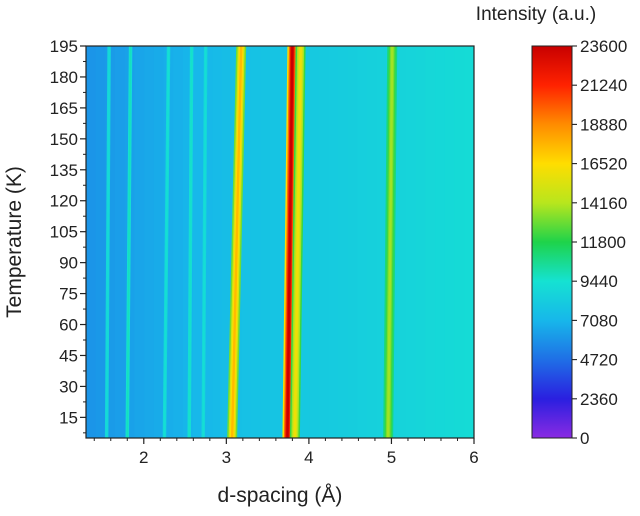 Image resolution: width=640 pixels, height=516 pixels. Describe the element at coordinates (603, 46) in the screenshot. I see `colorbar-tick-label: 23600` at that location.